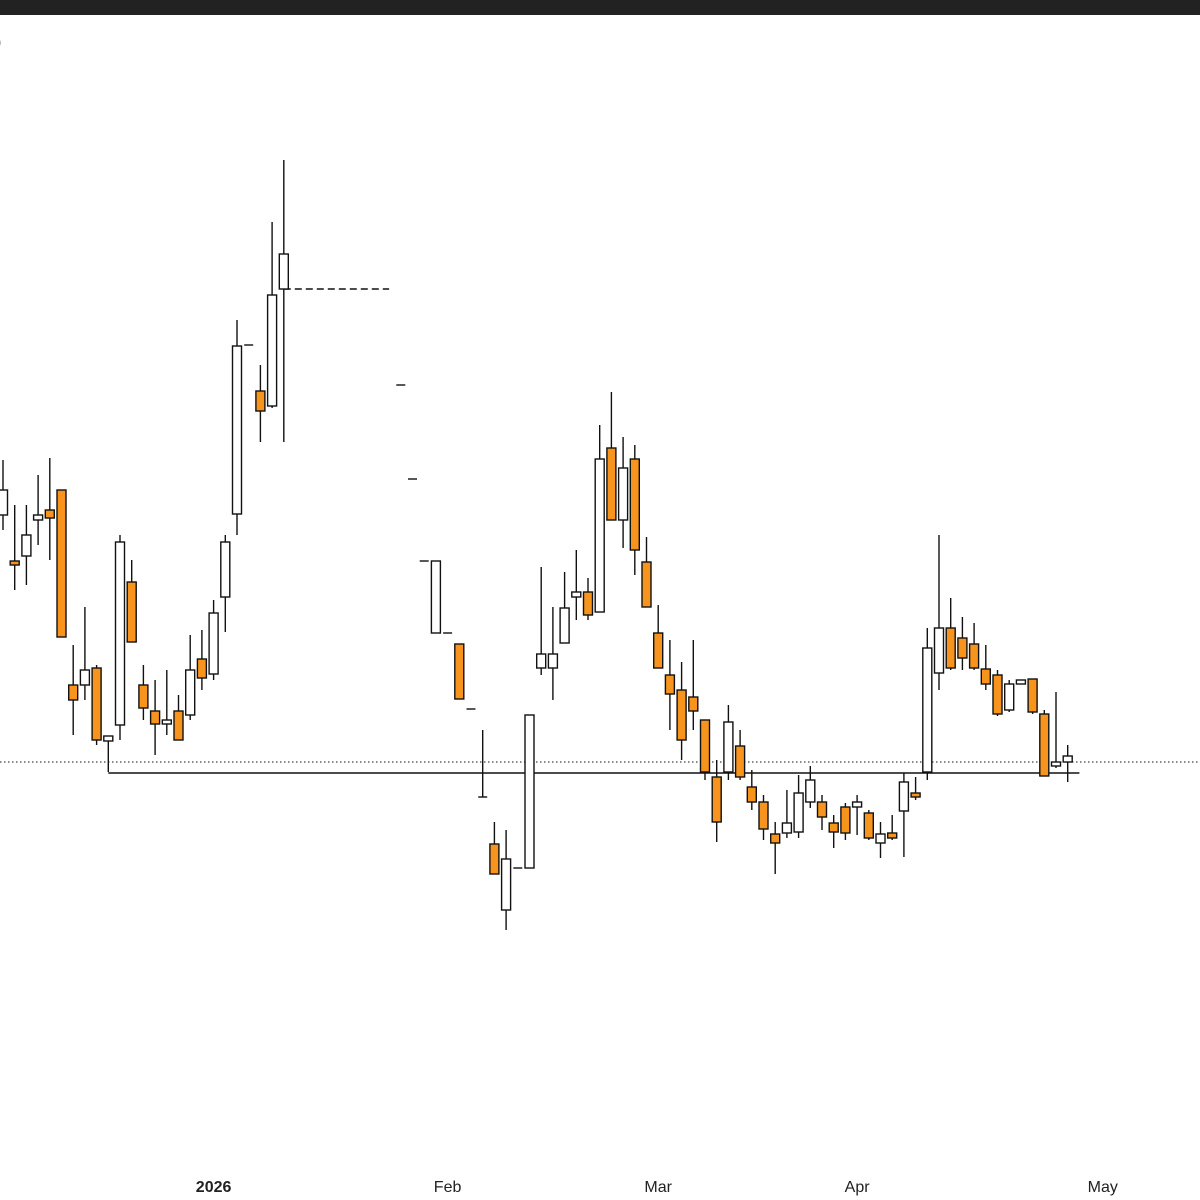  I want to click on x-tick-label: Feb, so click(448, 1187).